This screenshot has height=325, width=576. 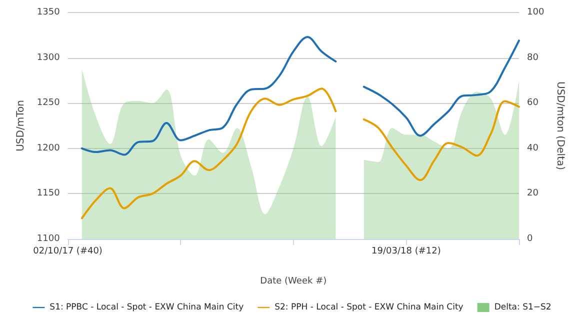 What do you see at coordinates (48, 148) in the screenshot?
I see `y-tick-label: 1200` at bounding box center [48, 148].